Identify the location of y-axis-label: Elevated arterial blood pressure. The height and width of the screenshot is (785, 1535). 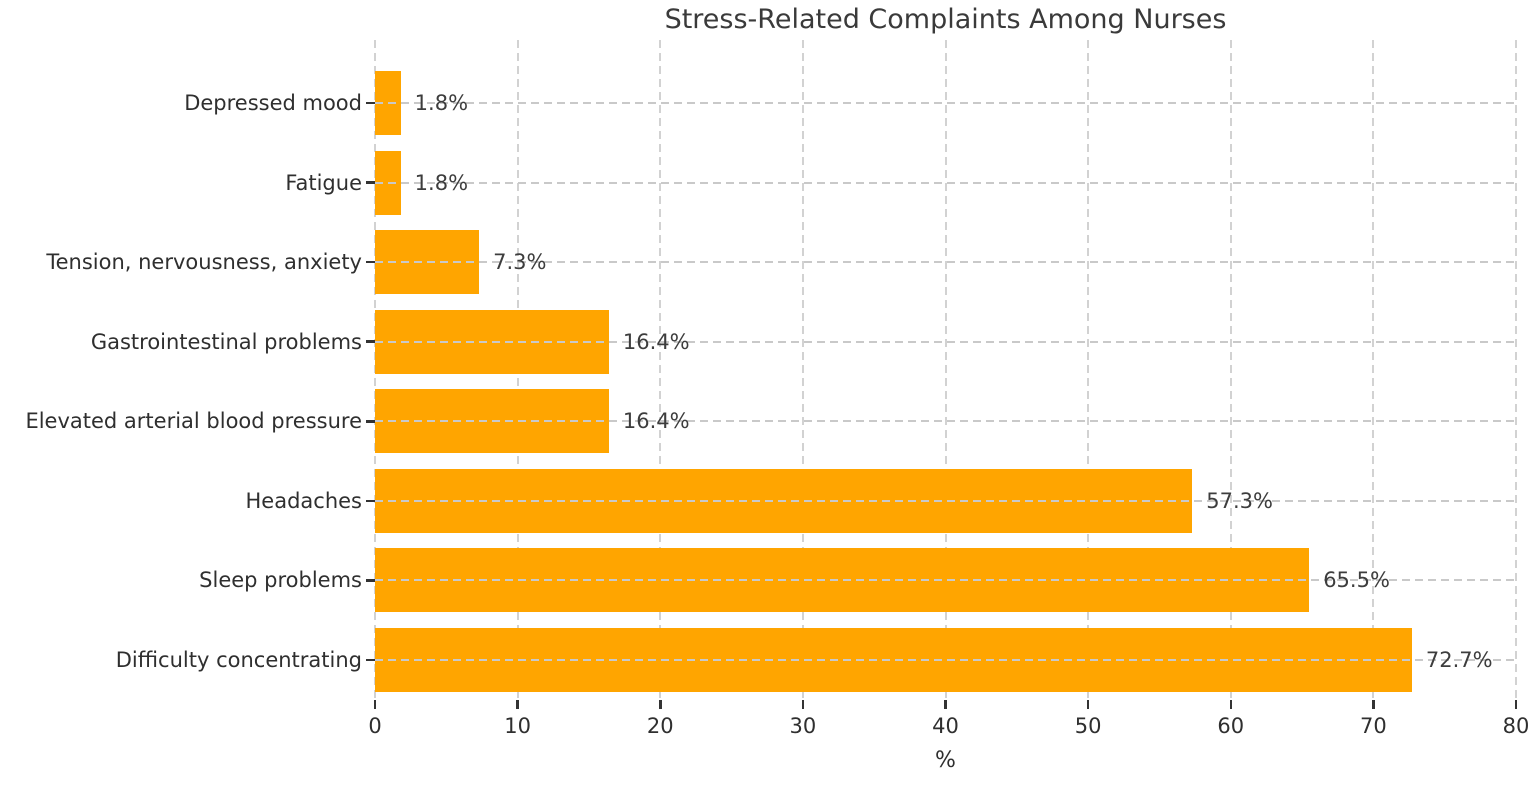
(193, 421).